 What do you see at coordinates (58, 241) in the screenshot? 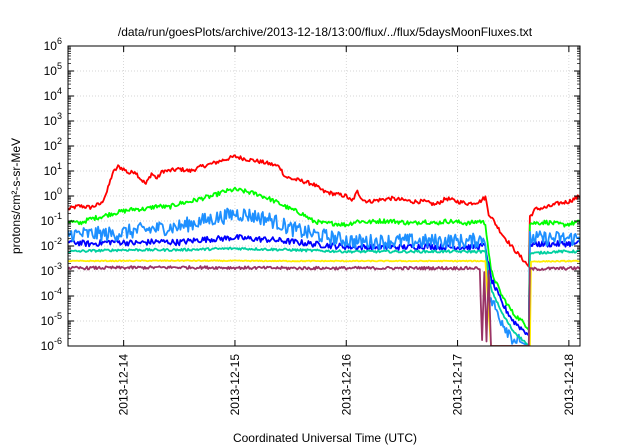
I see `y-tick-label-exponent: -2` at bounding box center [58, 241].